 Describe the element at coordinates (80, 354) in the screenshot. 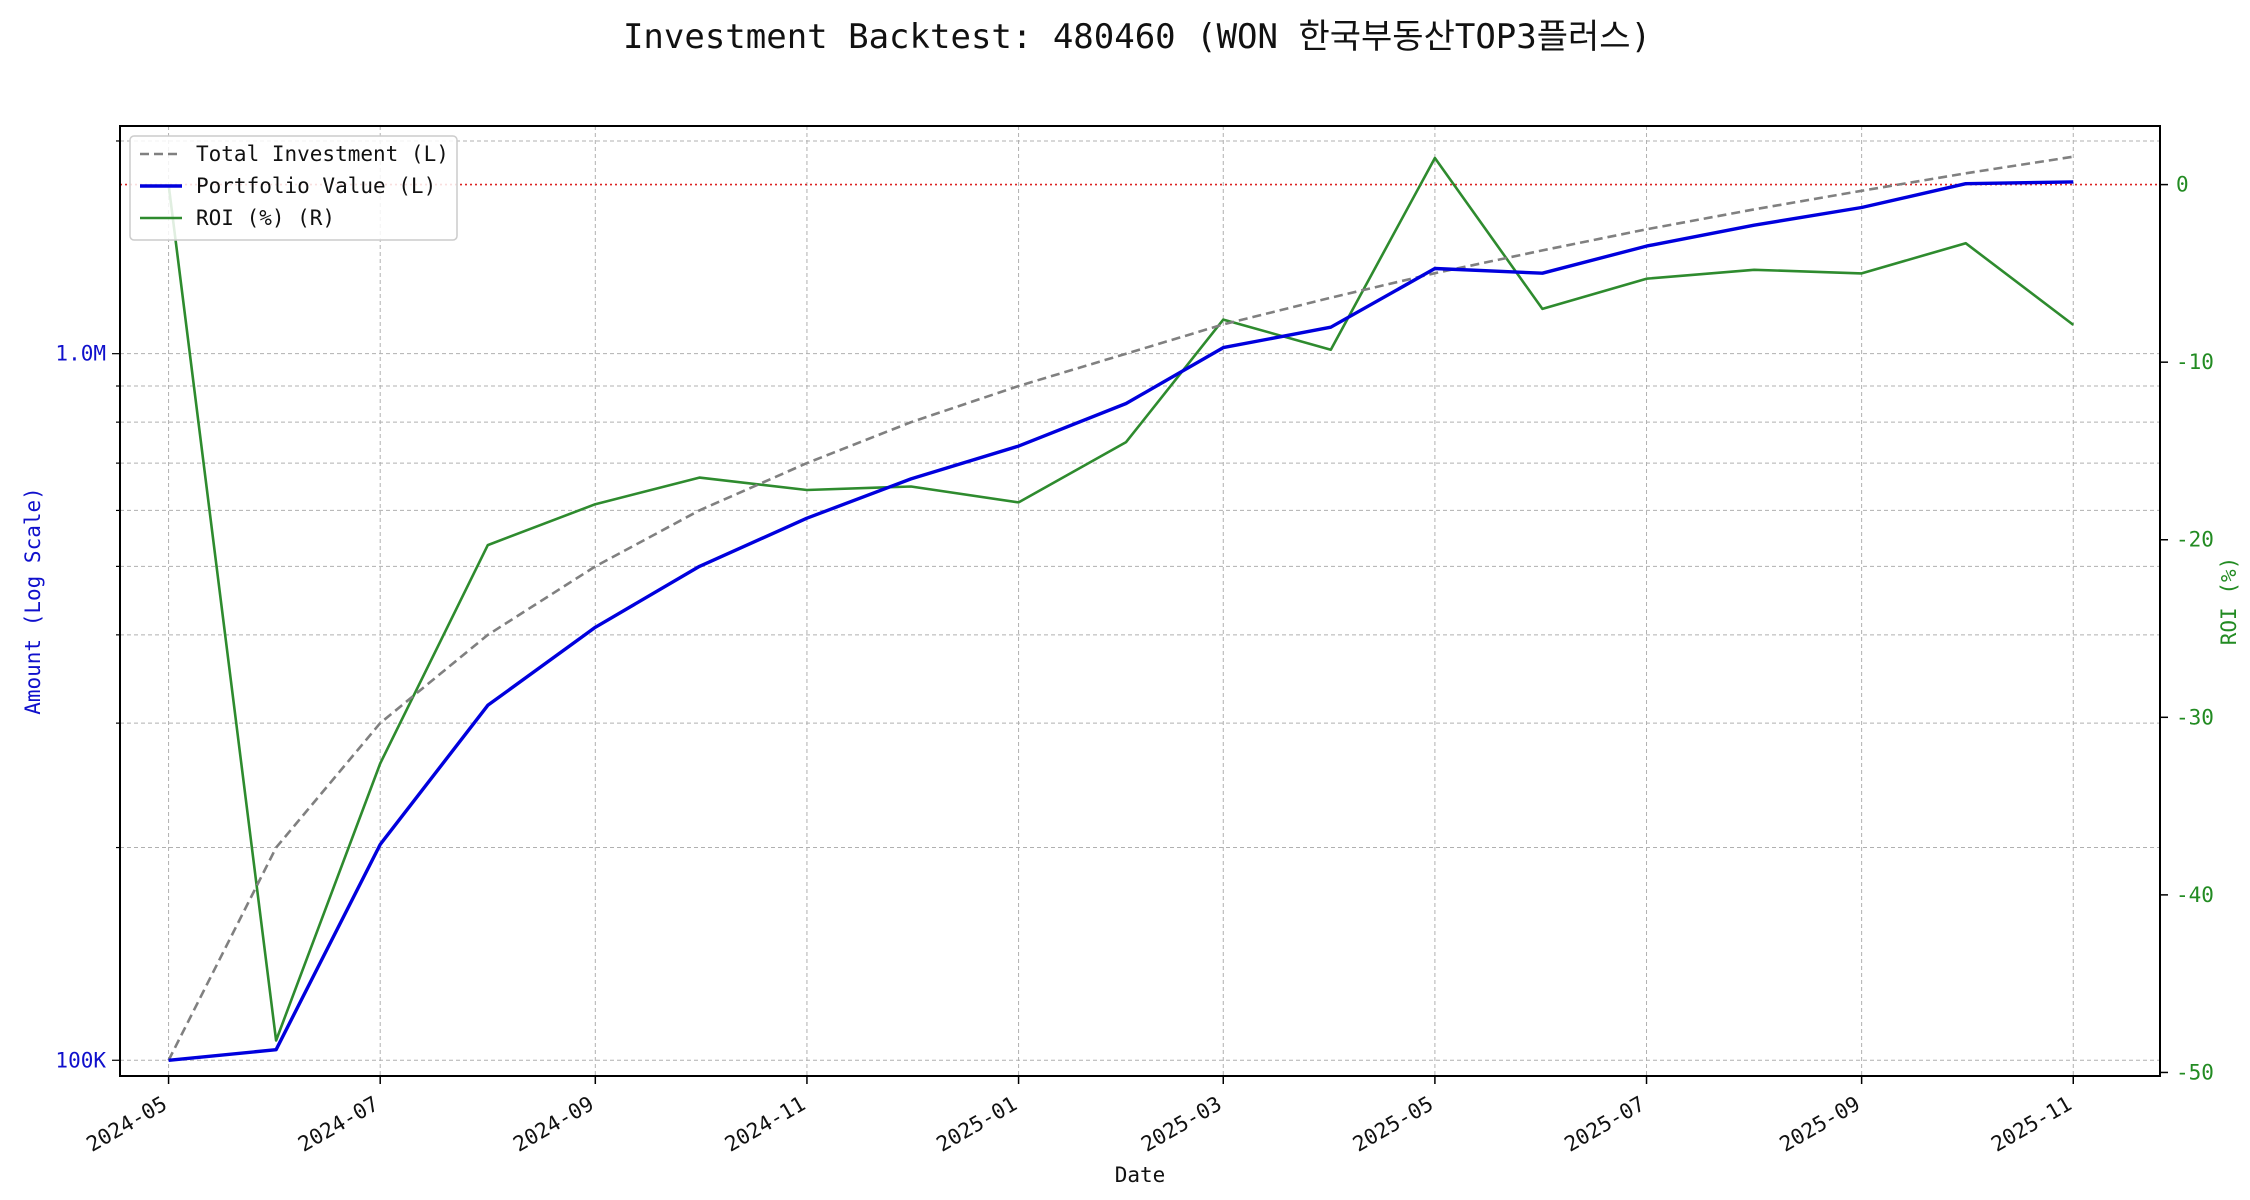

I see `y-left-tick-label: 1.0M` at that location.